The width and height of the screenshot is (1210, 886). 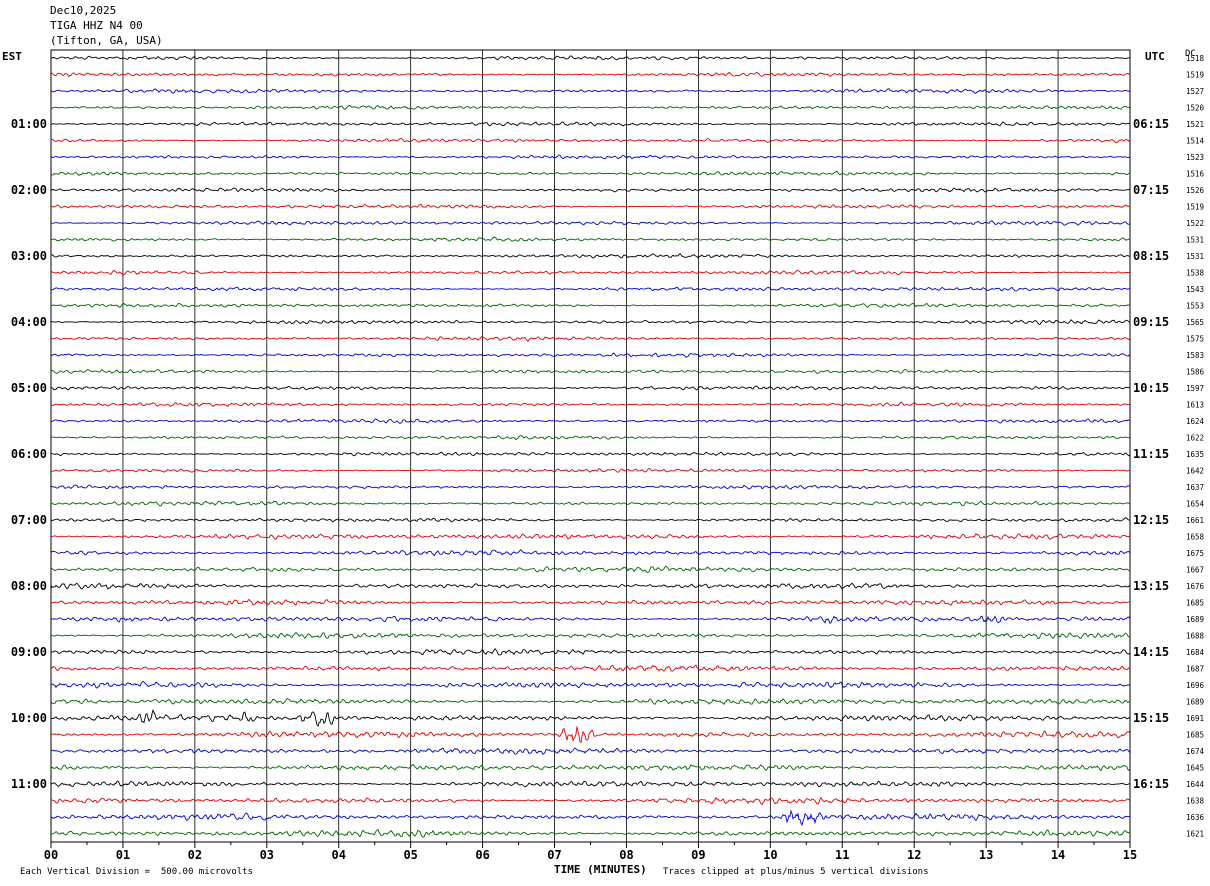 What do you see at coordinates (1195, 75) in the screenshot?
I see `dc-value-row-2: 1519` at bounding box center [1195, 75].